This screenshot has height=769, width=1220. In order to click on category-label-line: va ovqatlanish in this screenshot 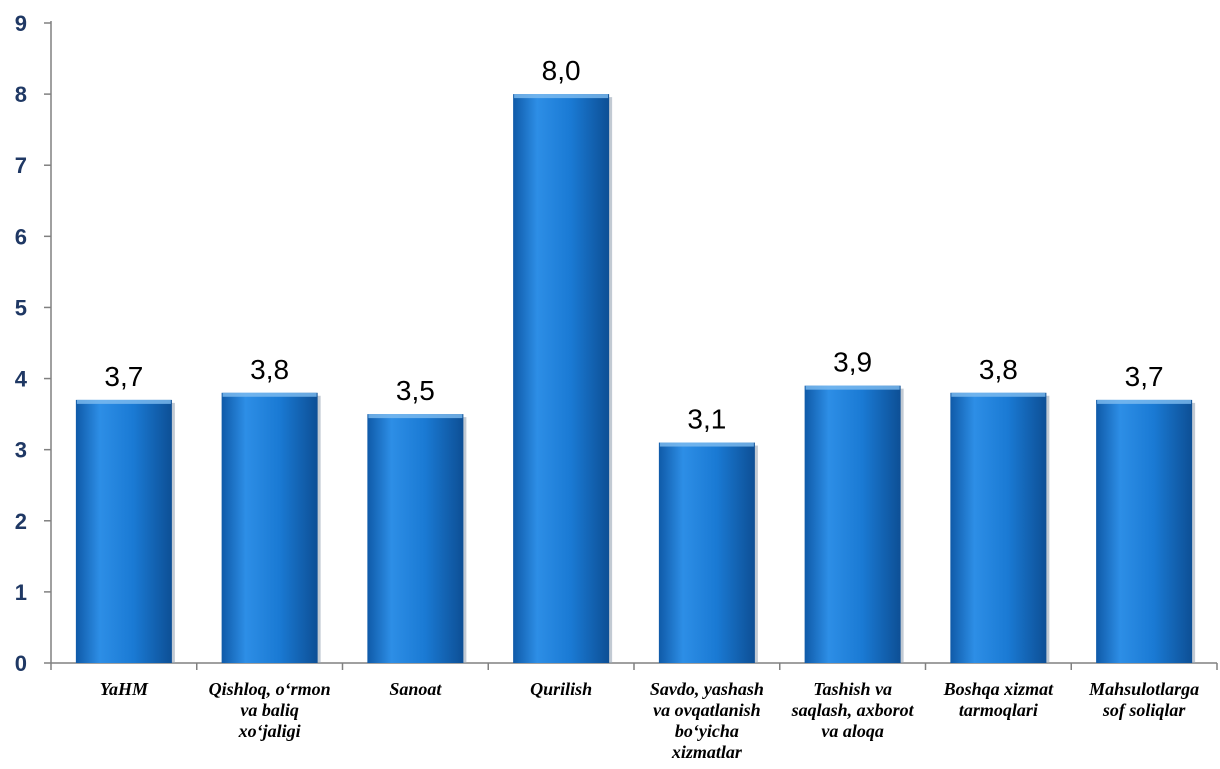, I will do `click(707, 710)`.